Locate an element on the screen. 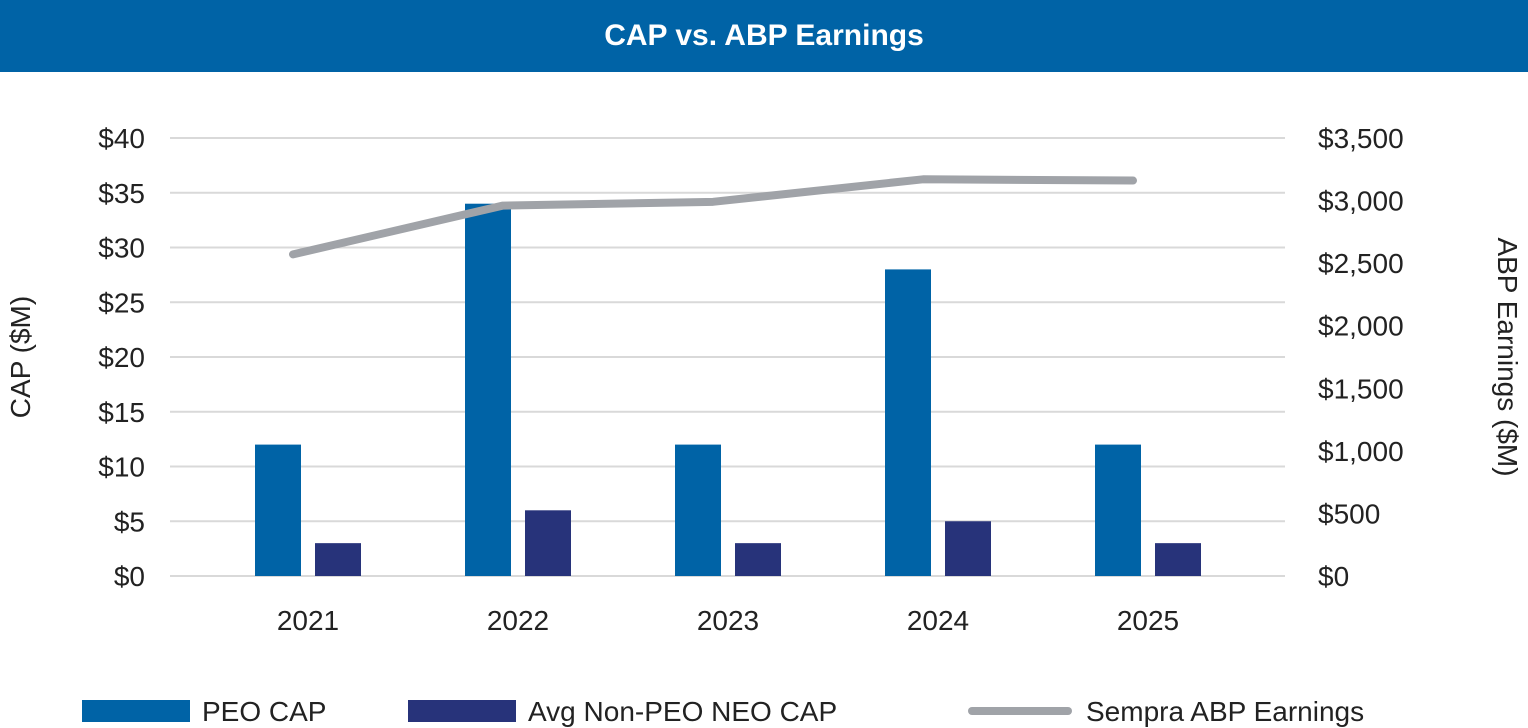 The width and height of the screenshot is (1528, 728). x-tick-label: 2025 is located at coordinates (1148, 620).